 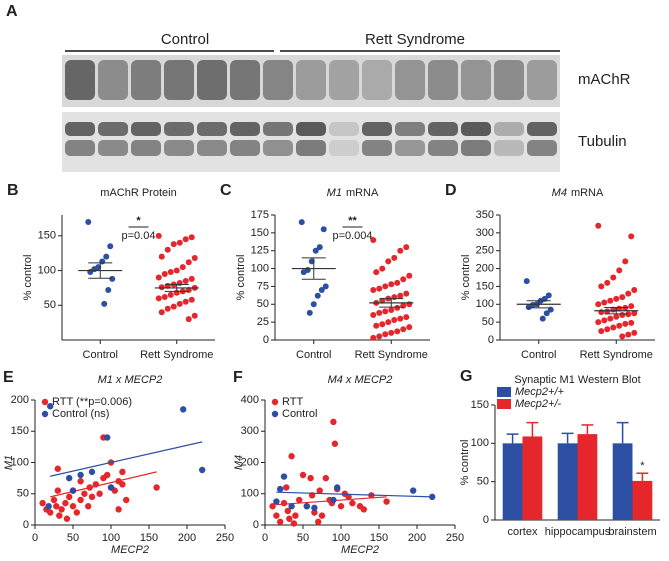 What do you see at coordinates (260, 251) in the screenshot?
I see `y-tick-label: 125` at bounding box center [260, 251].